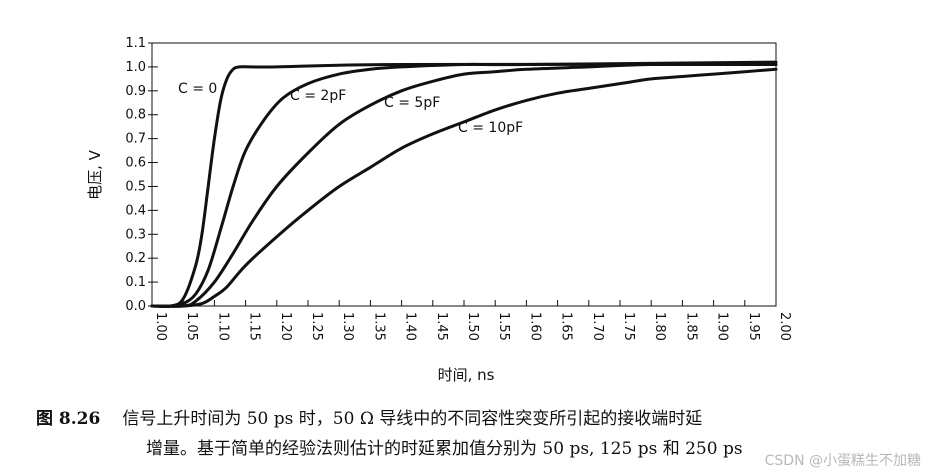 The image size is (937, 476). I want to click on y-tick-label: 1.1, so click(135, 43).